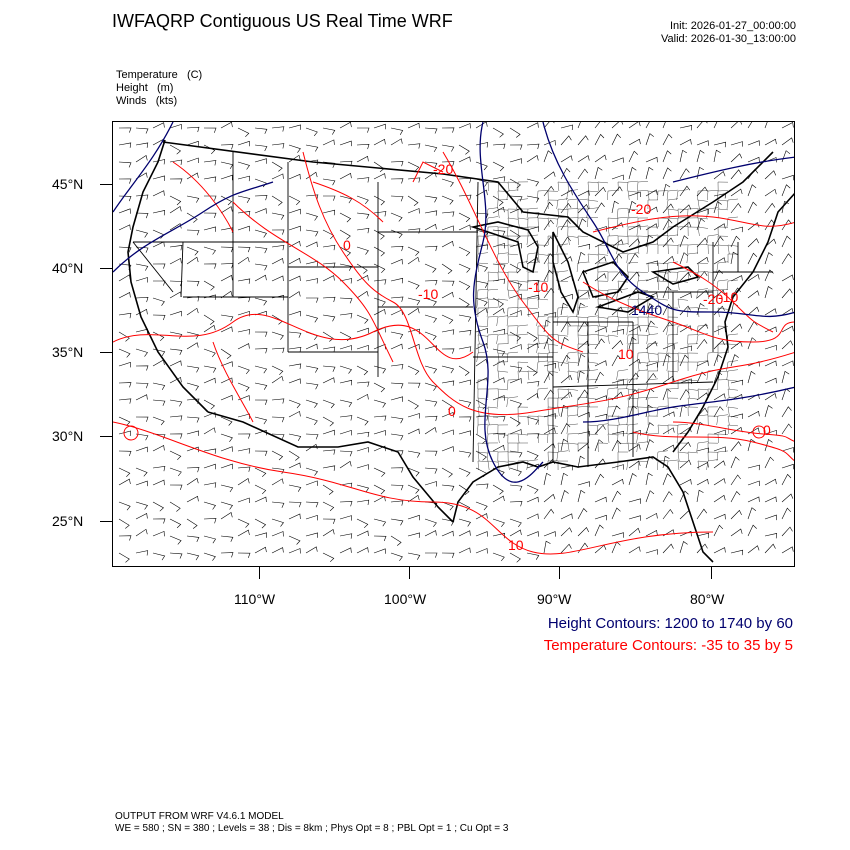  I want to click on lat-label: 25°N, so click(68, 521).